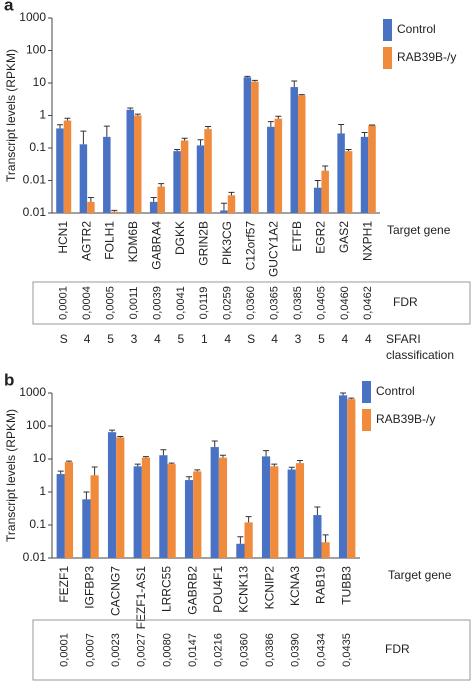 The width and height of the screenshot is (472, 695). What do you see at coordinates (110, 339) in the screenshot?
I see `sfari-value: 5` at bounding box center [110, 339].